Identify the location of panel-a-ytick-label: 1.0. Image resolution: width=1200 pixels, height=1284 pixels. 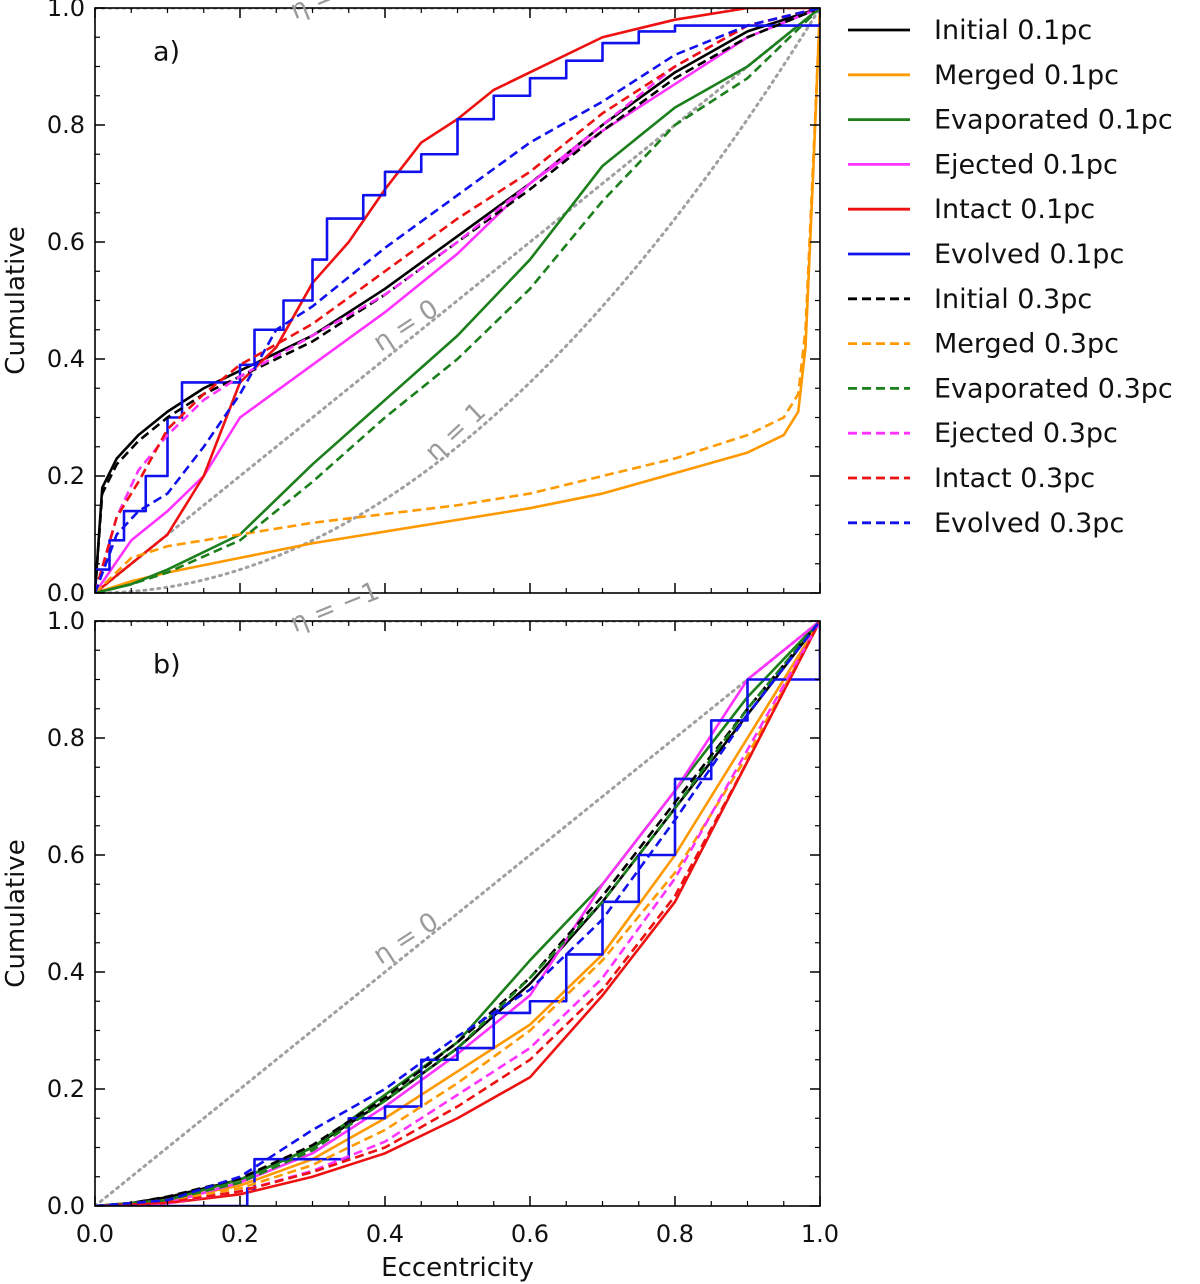
(66, 11).